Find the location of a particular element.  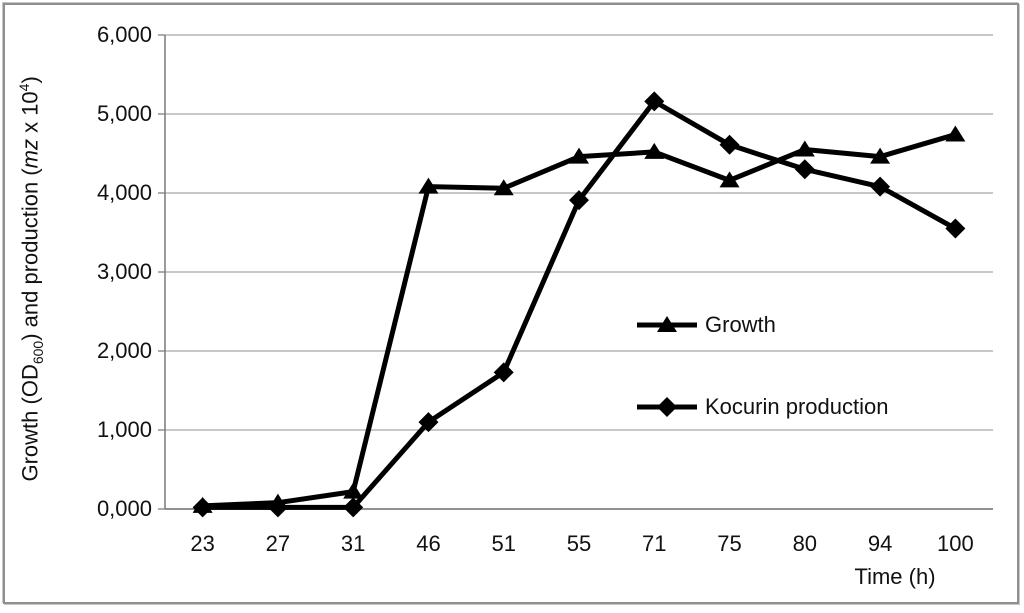

y-tick-label: 5,000 is located at coordinates (124, 113).